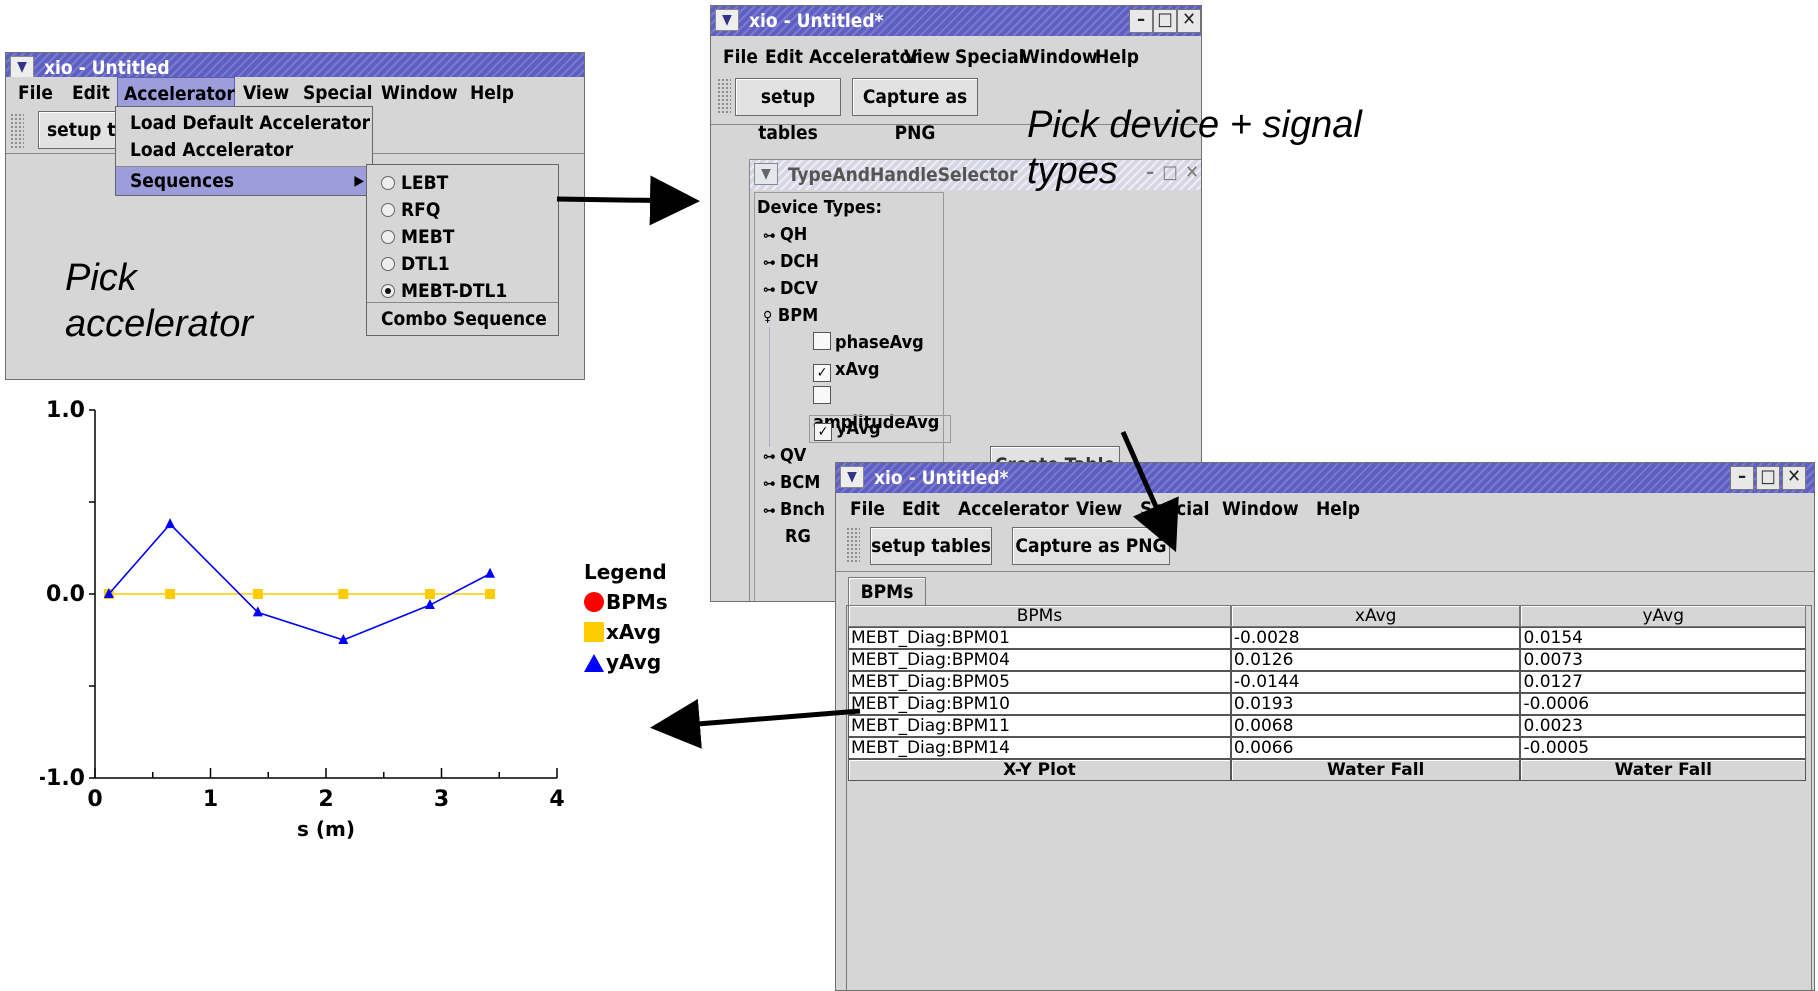 This screenshot has height=991, width=1818. Describe the element at coordinates (1375, 726) in the screenshot. I see `table-cell: 0.0068` at that location.